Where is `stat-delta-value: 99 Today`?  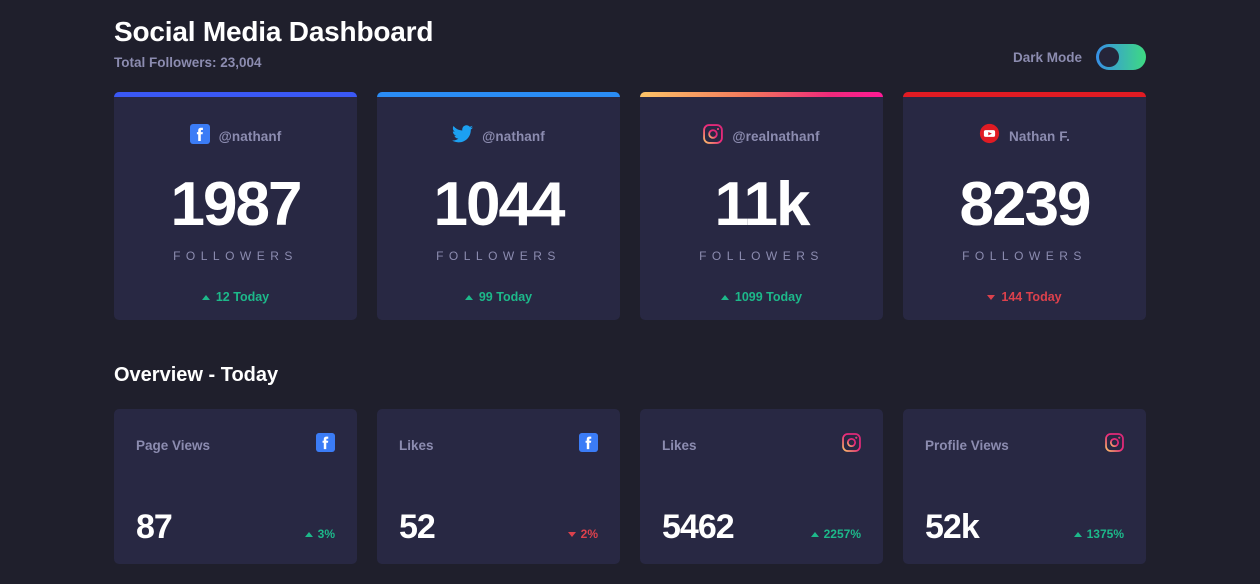 stat-delta-value: 99 Today is located at coordinates (505, 297).